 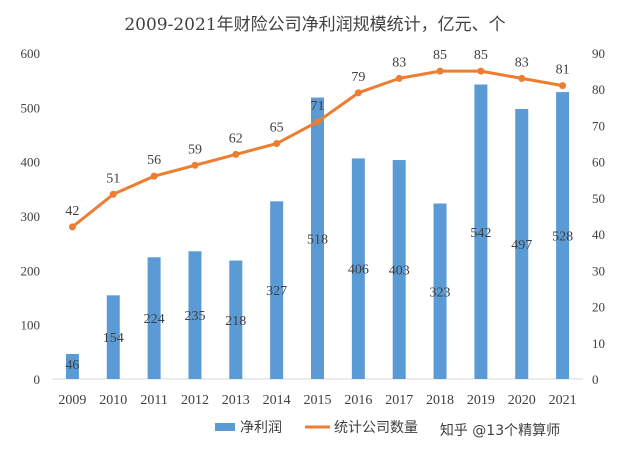 What do you see at coordinates (595, 379) in the screenshot?
I see `y2-tick-label: 0` at bounding box center [595, 379].